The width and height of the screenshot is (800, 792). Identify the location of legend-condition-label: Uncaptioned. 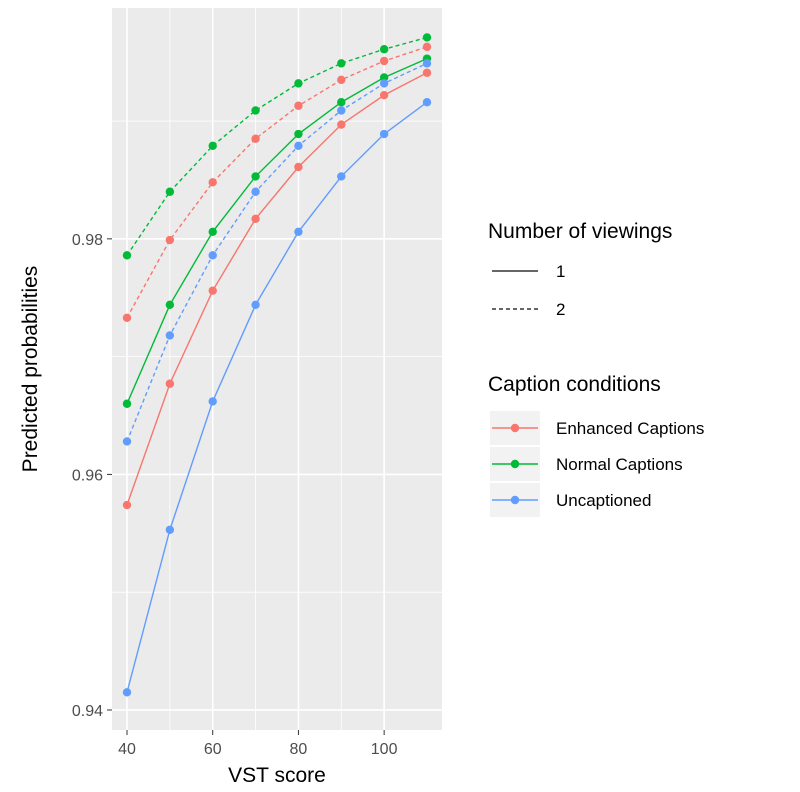
(603, 500).